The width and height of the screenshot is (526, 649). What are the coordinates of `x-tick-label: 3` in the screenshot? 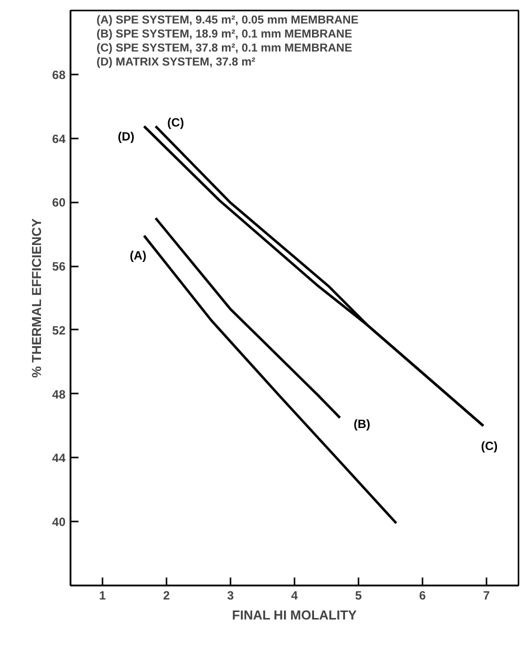 It's located at (230, 595).